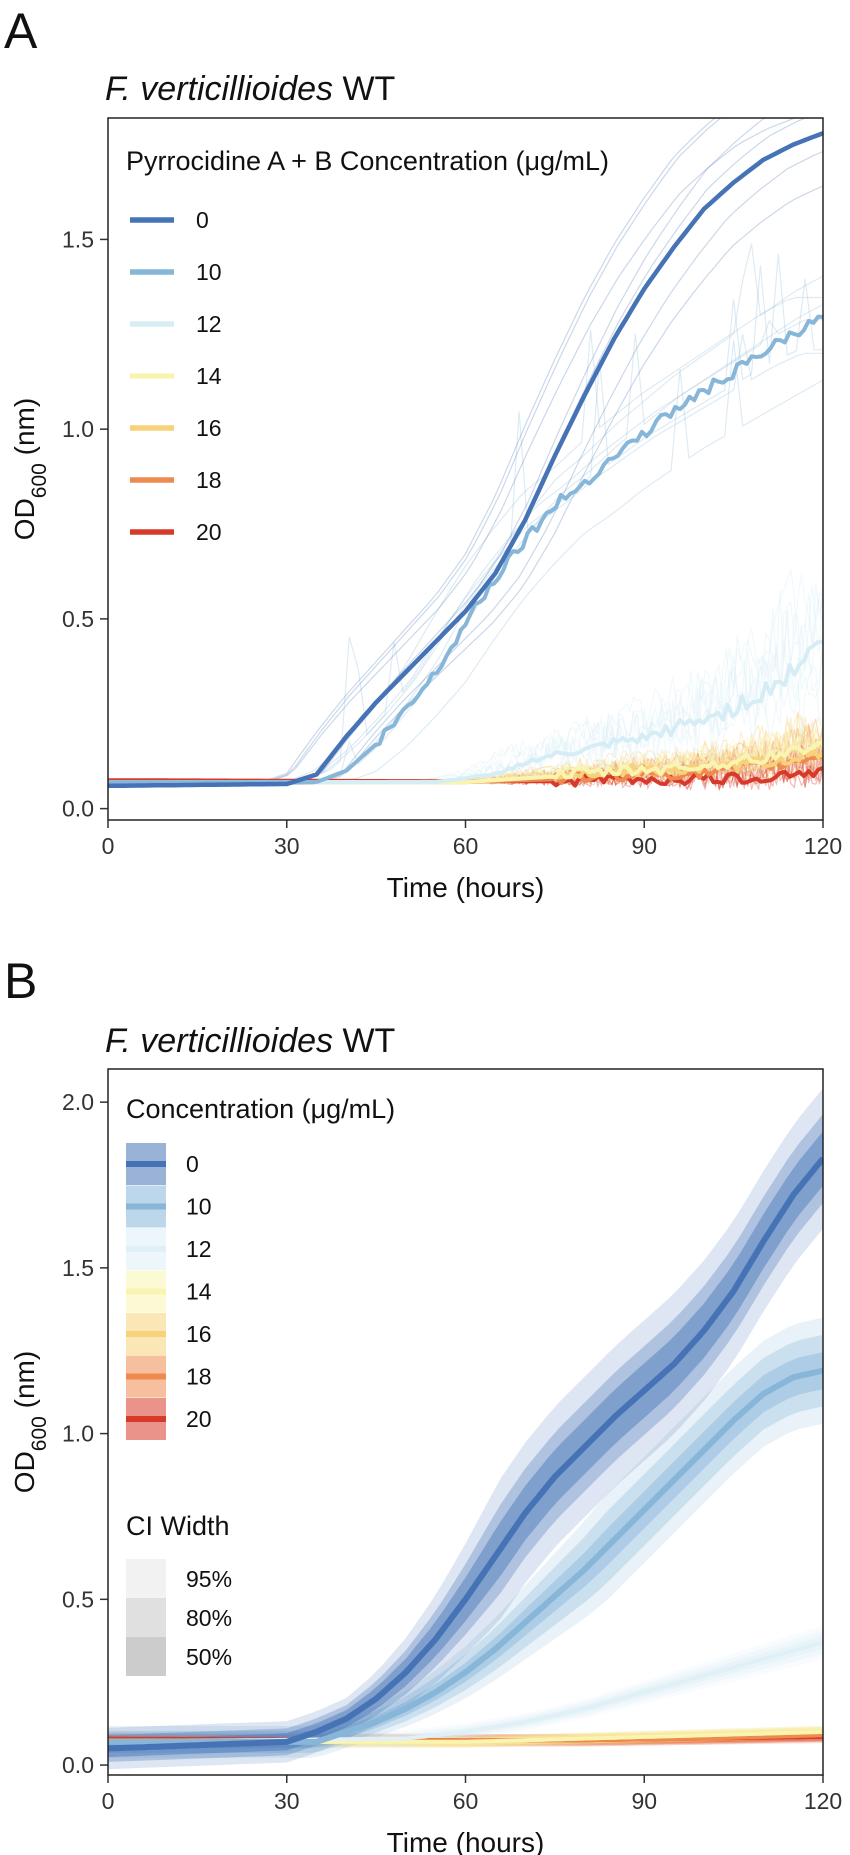  Describe the element at coordinates (466, 1801) in the screenshot. I see `chart-b-xtick-label: 60` at that location.